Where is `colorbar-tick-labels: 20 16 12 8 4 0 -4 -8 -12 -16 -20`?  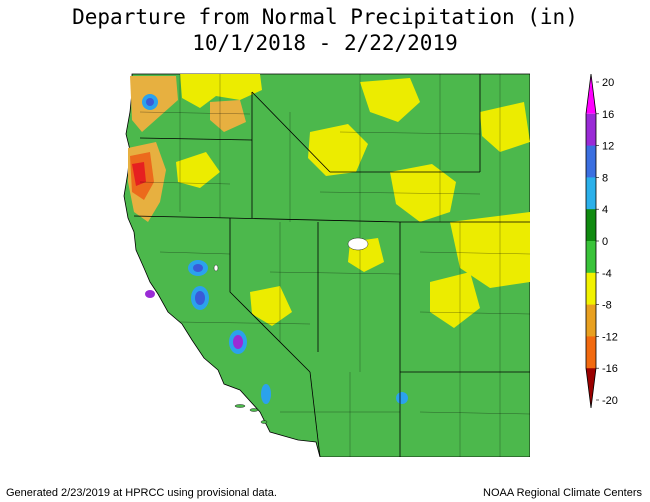
colorbar-tick-labels: 20 16 12 8 4 0 -4 -8 -12 -16 -20 is located at coordinates (607, 242).